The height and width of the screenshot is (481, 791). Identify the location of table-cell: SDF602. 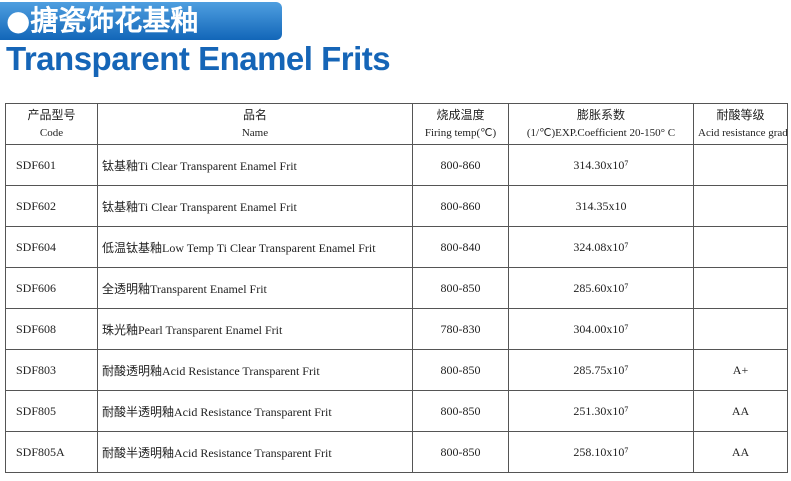
(51, 206).